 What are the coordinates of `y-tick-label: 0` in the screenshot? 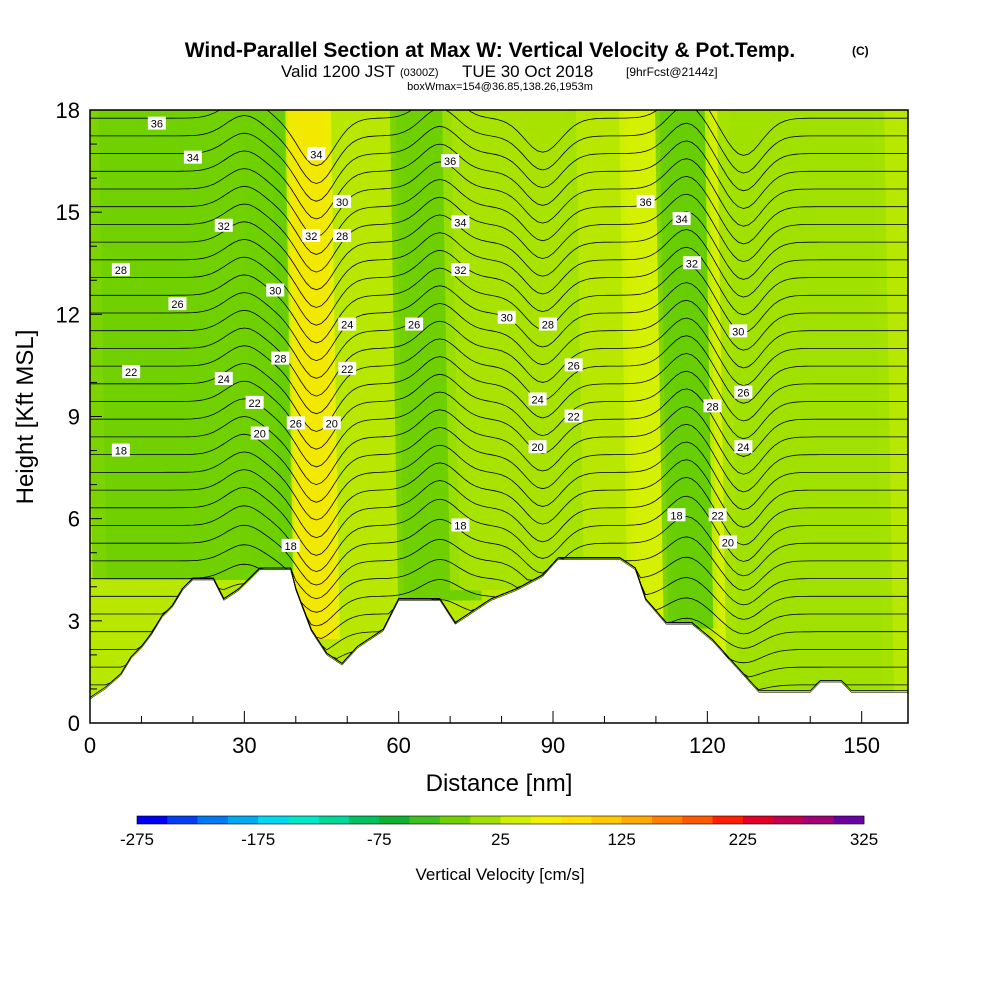 It's located at (74, 723).